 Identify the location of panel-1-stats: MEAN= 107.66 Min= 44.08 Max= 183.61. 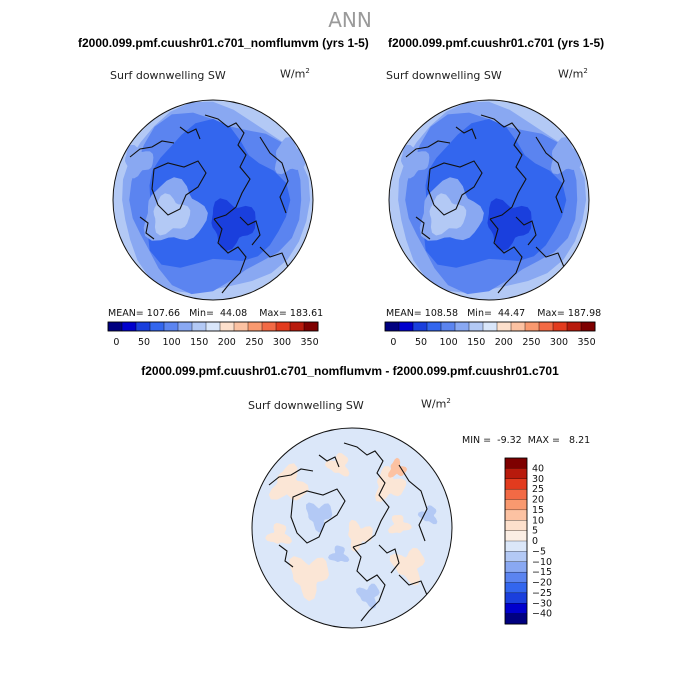
(216, 313).